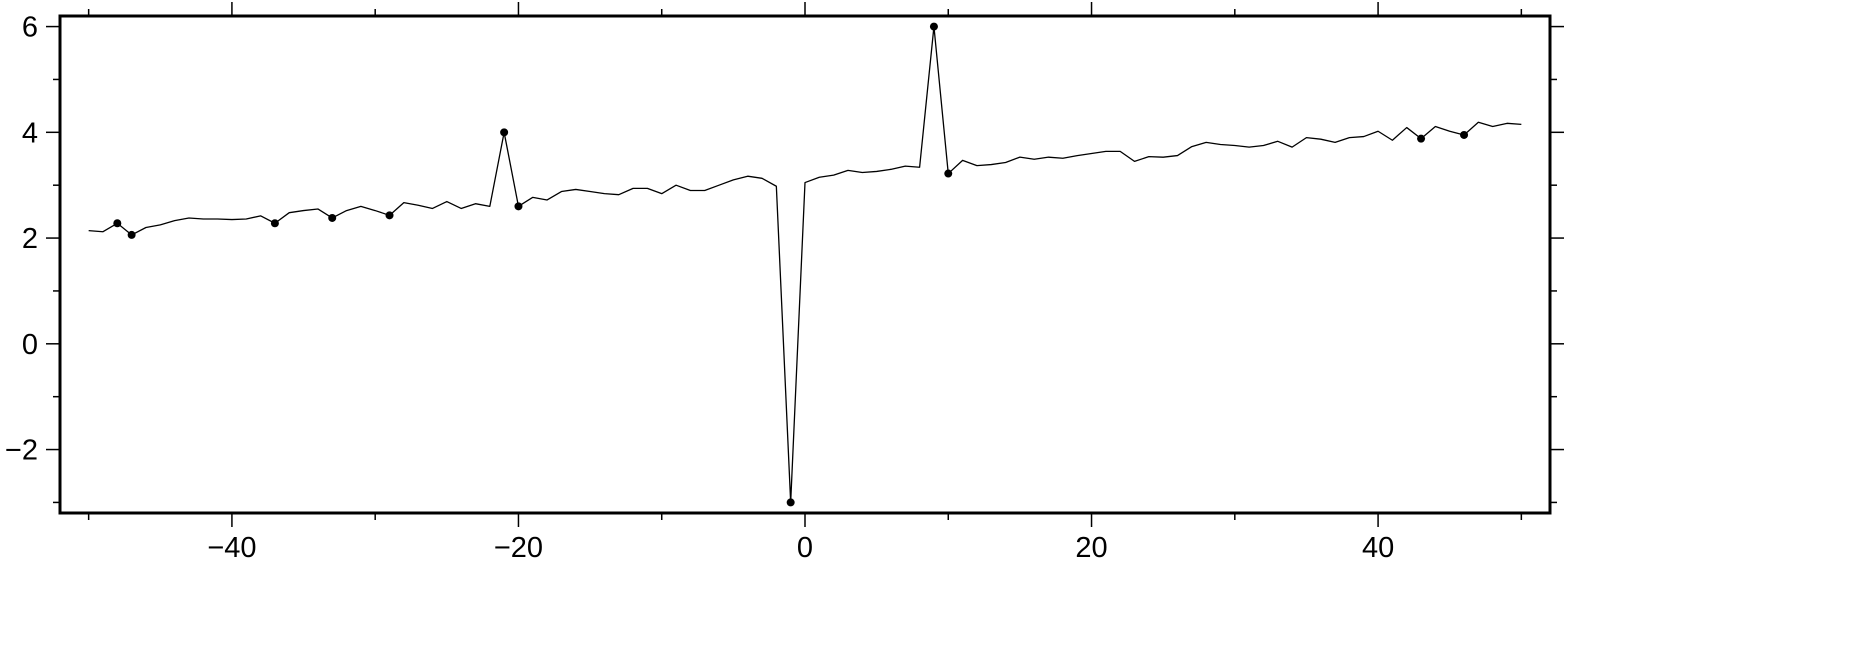  Describe the element at coordinates (1091, 548) in the screenshot. I see `x-tick-label: 20` at that location.